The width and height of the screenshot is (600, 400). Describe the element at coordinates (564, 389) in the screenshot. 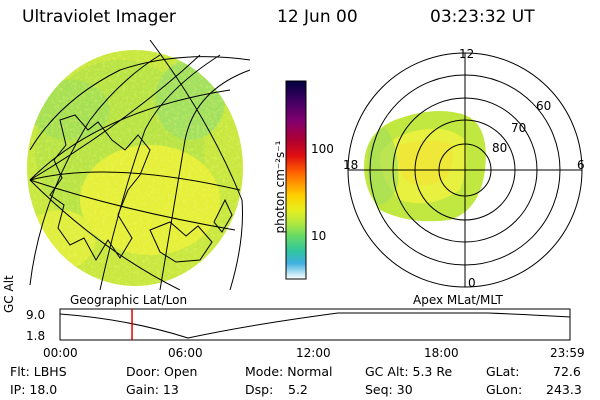

I see `glon-value: 243.3` at that location.